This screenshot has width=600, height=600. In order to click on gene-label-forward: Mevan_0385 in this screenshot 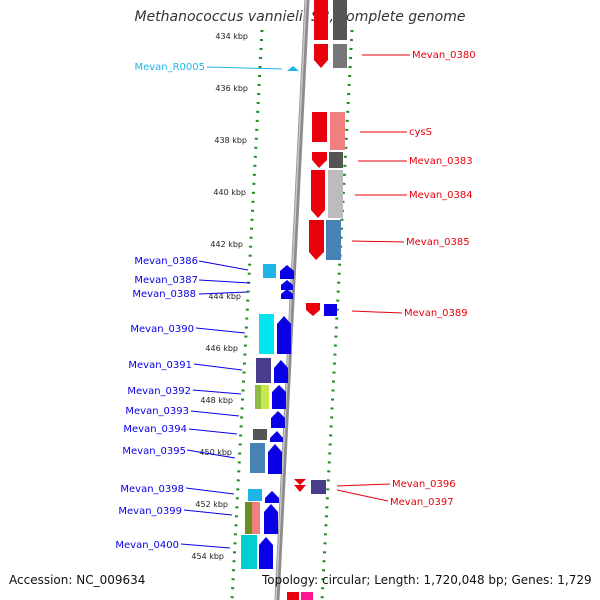, I will do `click(438, 242)`.